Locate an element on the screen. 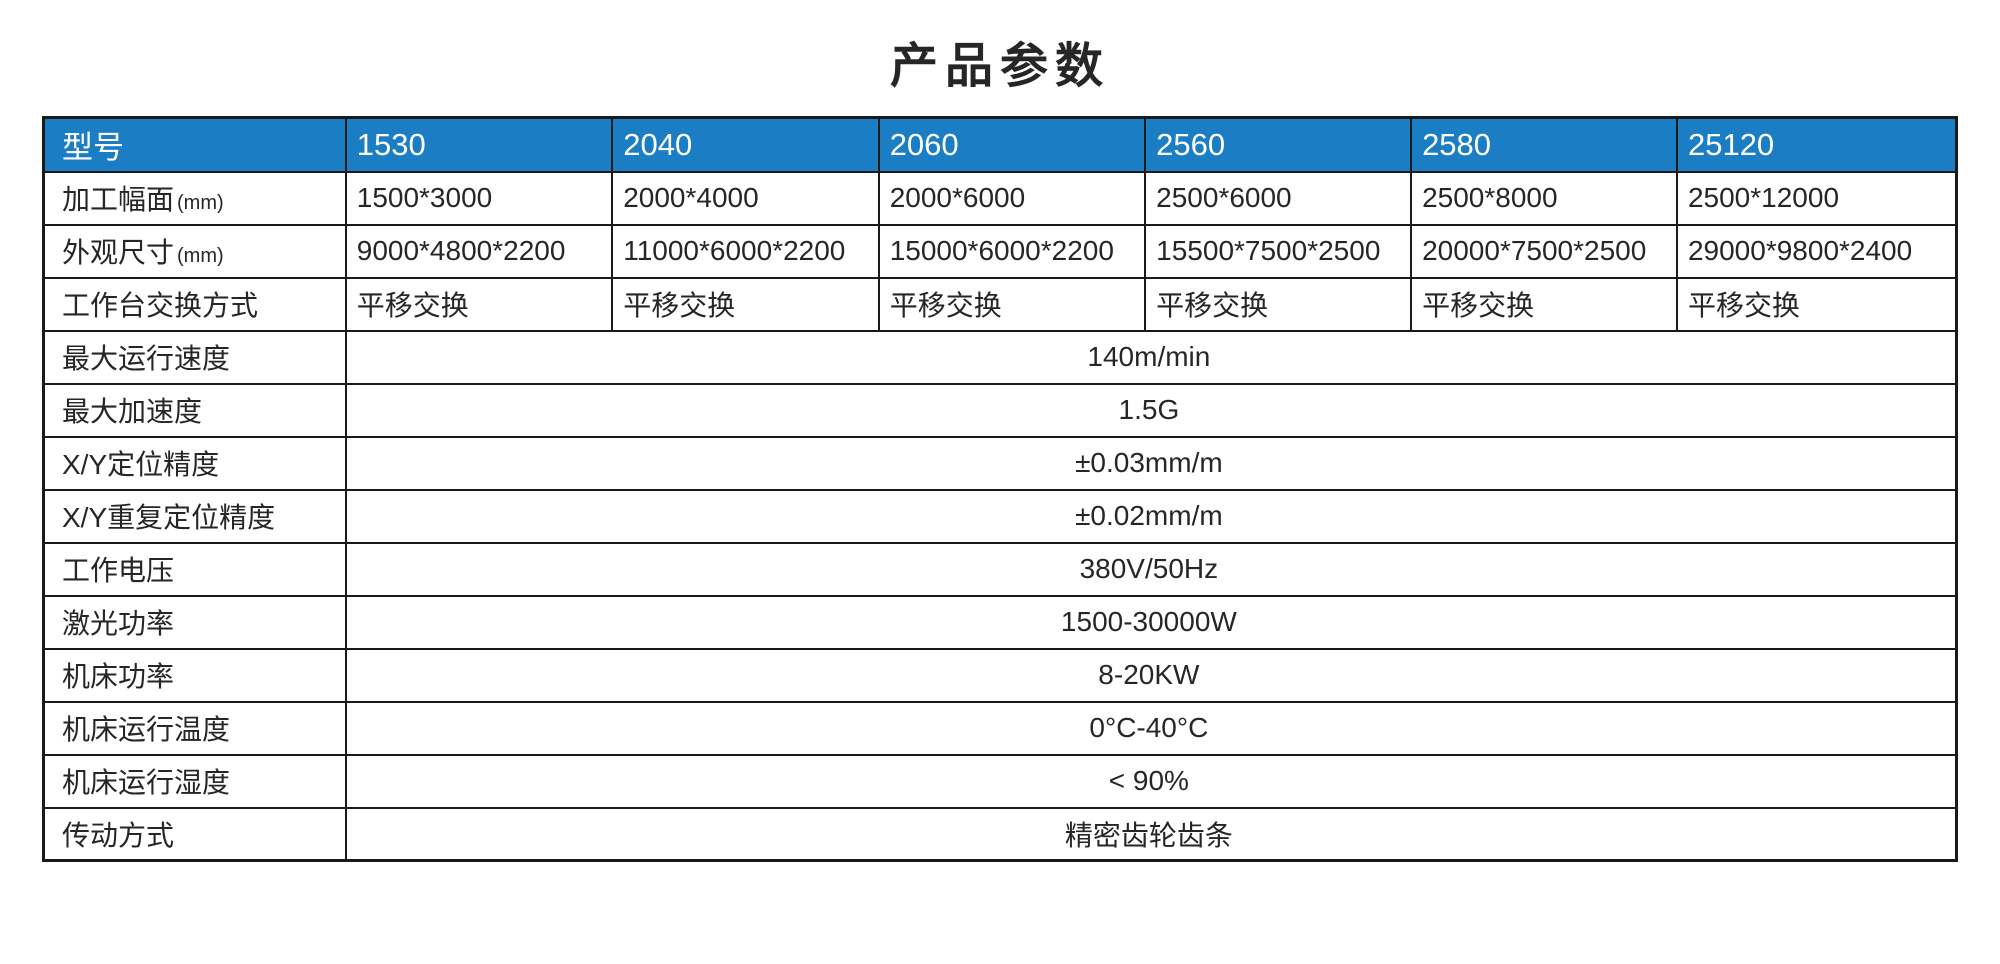  row-operating-humidity: 机床运行湿度 < 90% is located at coordinates (1000, 781).